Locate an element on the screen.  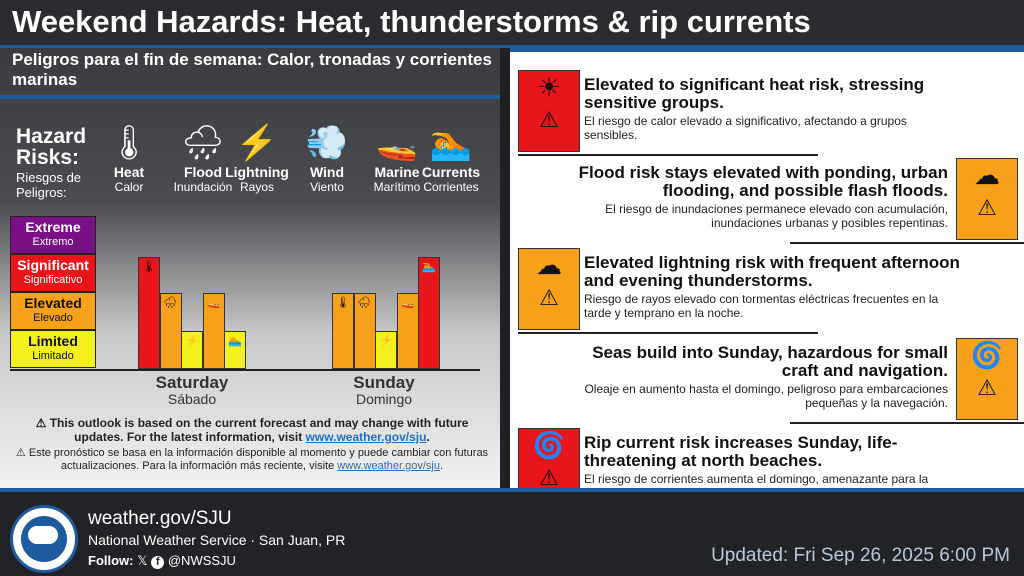
hazard-lightning: ⚡ Lightning Rayos is located at coordinates (257, 159).